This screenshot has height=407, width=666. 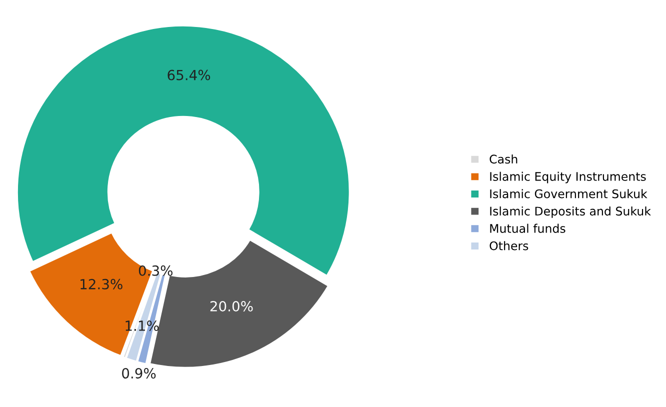 I want to click on data-label: 12.3%, so click(x=101, y=284).